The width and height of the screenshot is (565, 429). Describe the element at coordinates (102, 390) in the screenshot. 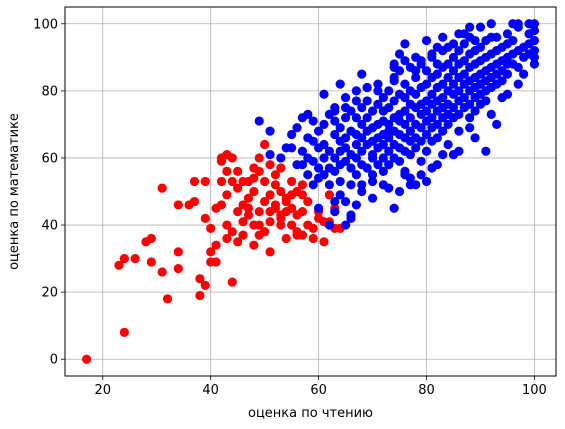

I see `x-tick-label: 20` at that location.